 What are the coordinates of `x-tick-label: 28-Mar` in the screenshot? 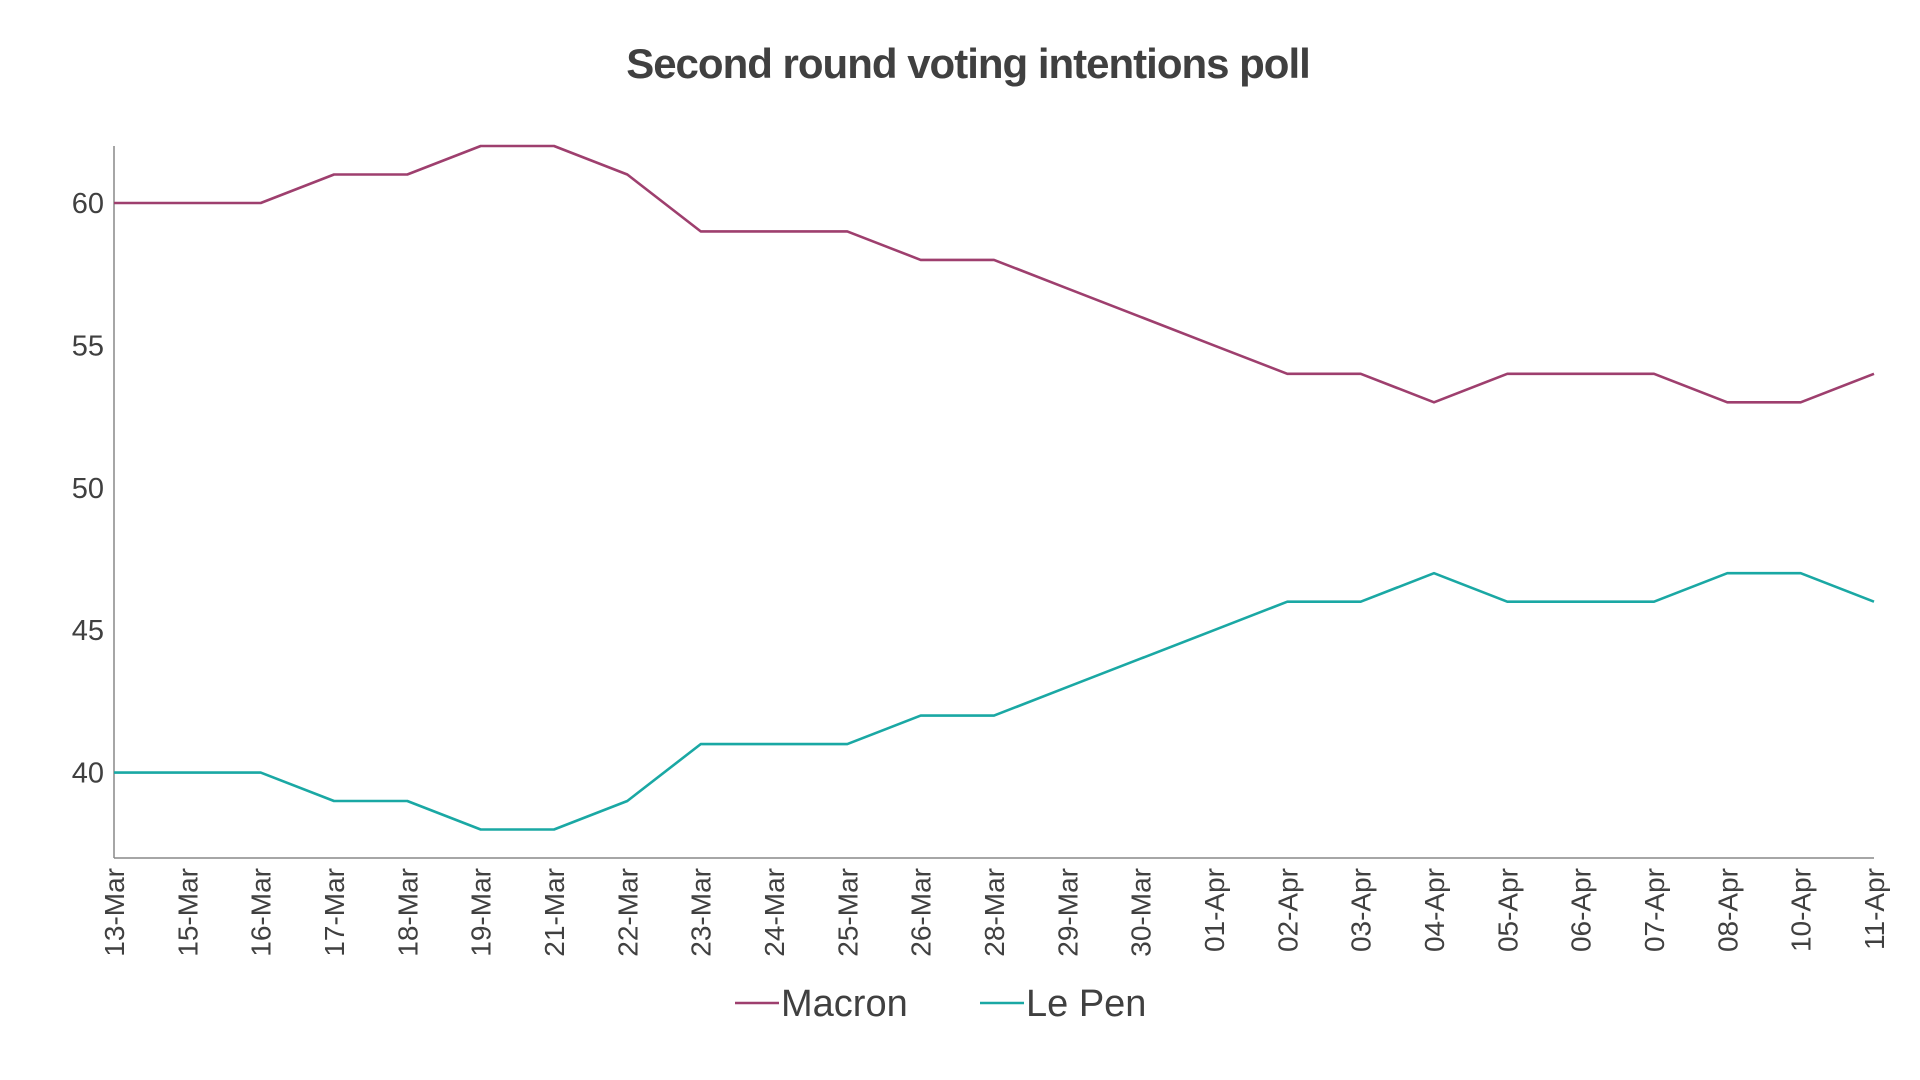 It's located at (994, 912).